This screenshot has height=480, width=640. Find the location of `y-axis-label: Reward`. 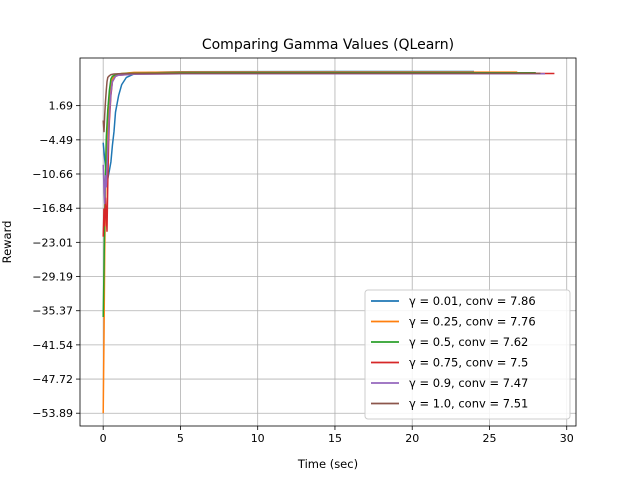

y-axis-label: Reward is located at coordinates (7, 242).